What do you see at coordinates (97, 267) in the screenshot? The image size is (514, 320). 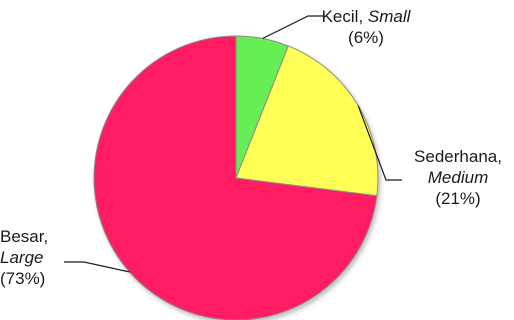 I see `leader-line-large` at bounding box center [97, 267].